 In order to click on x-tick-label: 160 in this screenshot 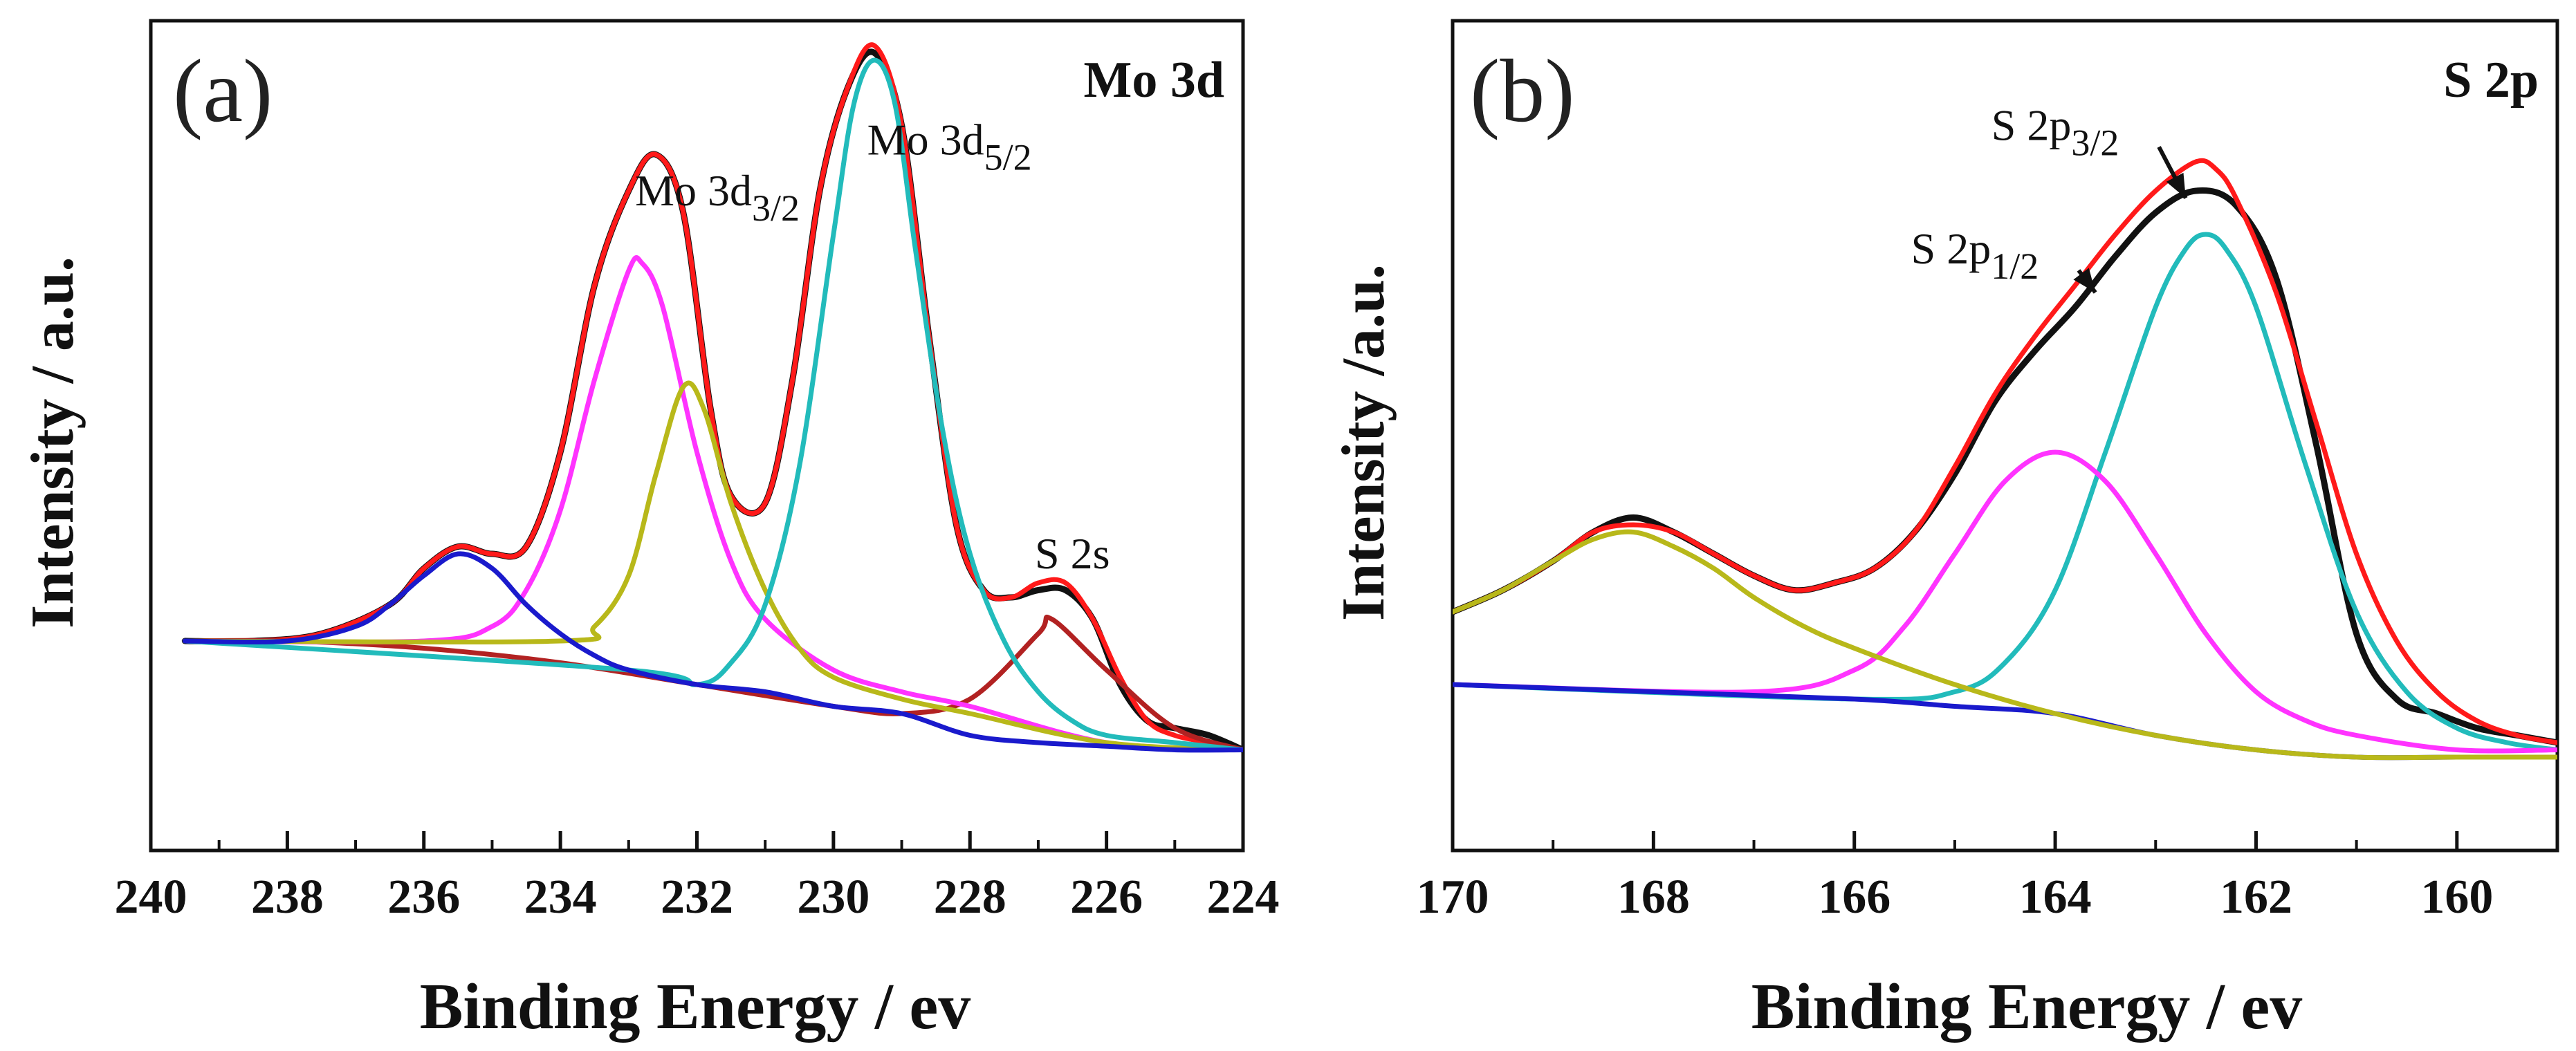, I will do `click(2456, 897)`.